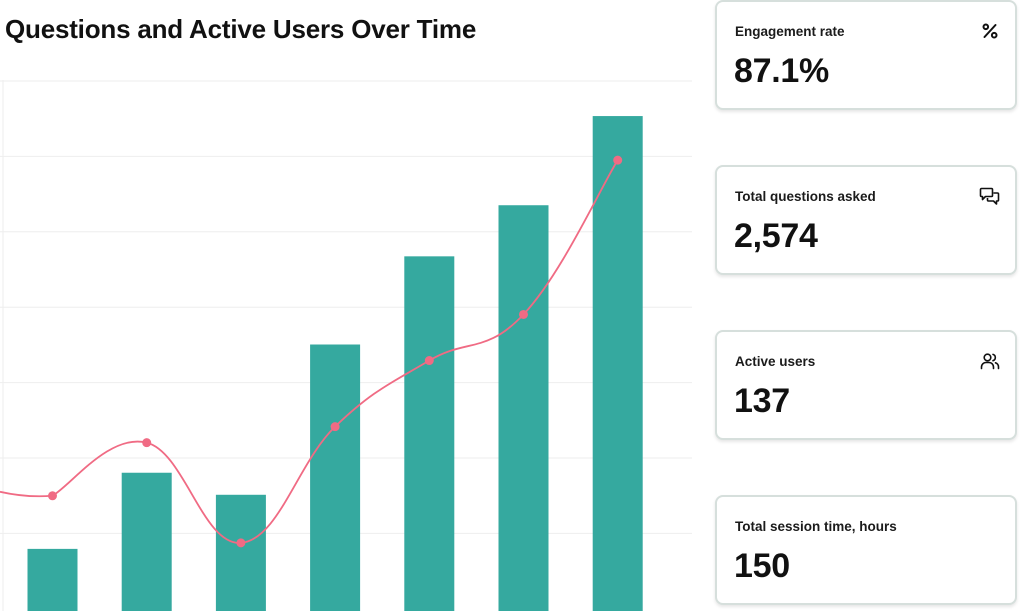 Image resolution: width=1024 pixels, height=611 pixels. I want to click on card-label: Active users, so click(775, 361).